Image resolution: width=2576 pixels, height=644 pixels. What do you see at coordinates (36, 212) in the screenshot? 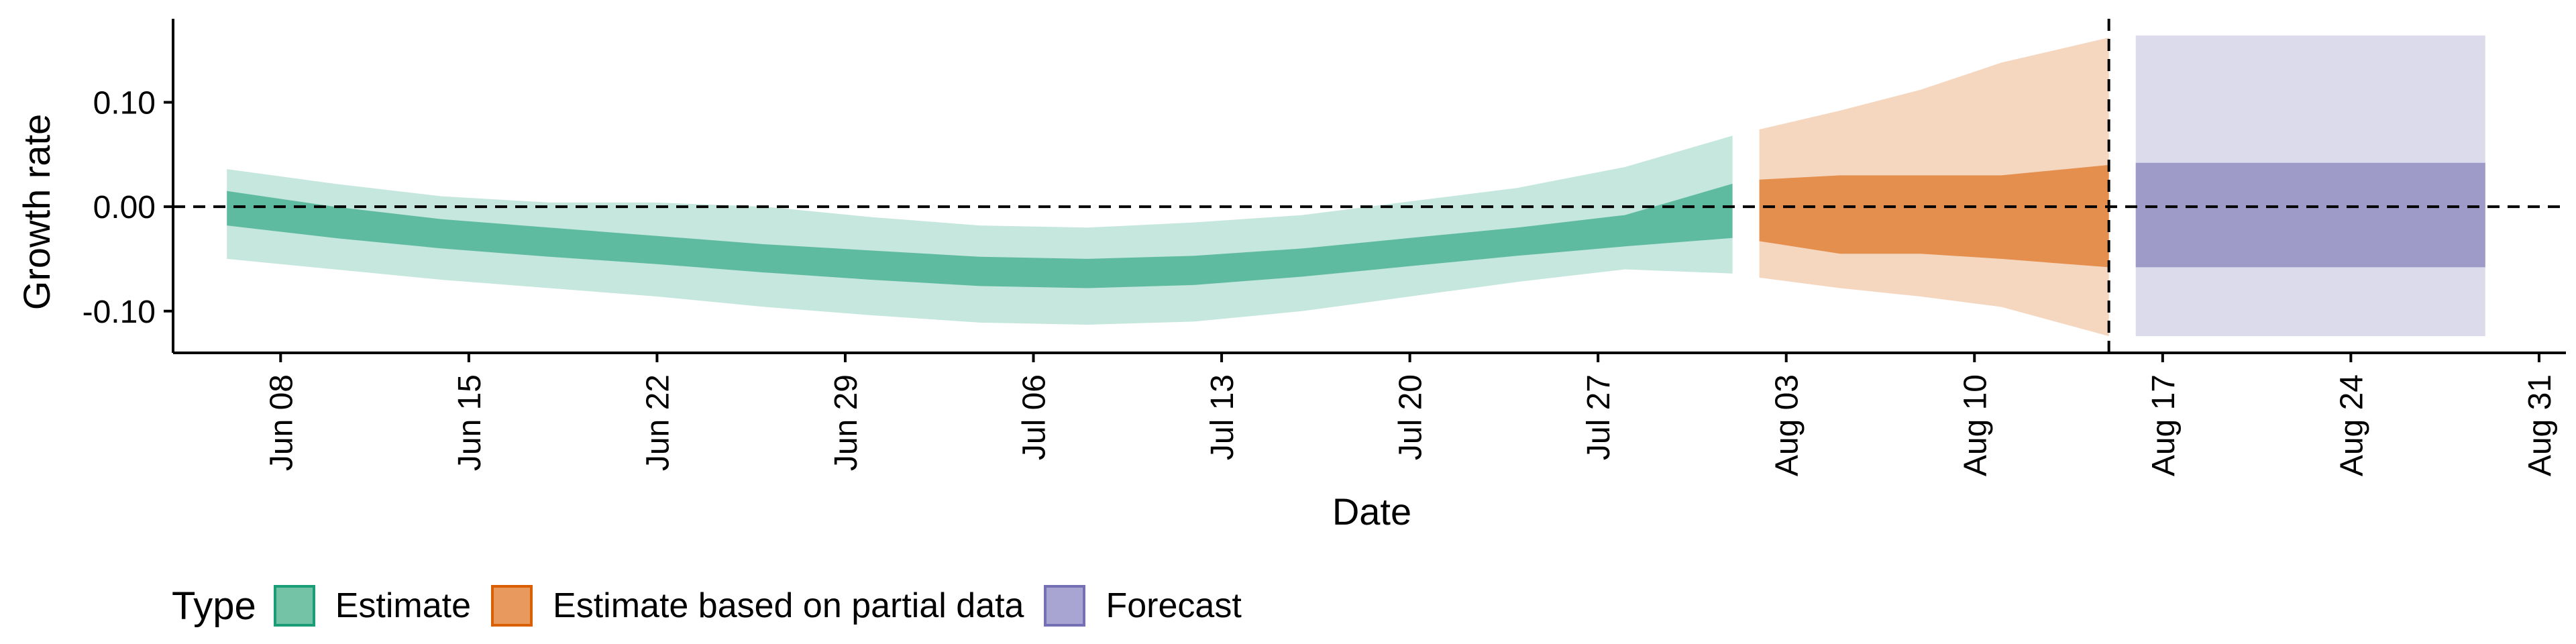
I see `y-axis-title: Growth rate` at bounding box center [36, 212].